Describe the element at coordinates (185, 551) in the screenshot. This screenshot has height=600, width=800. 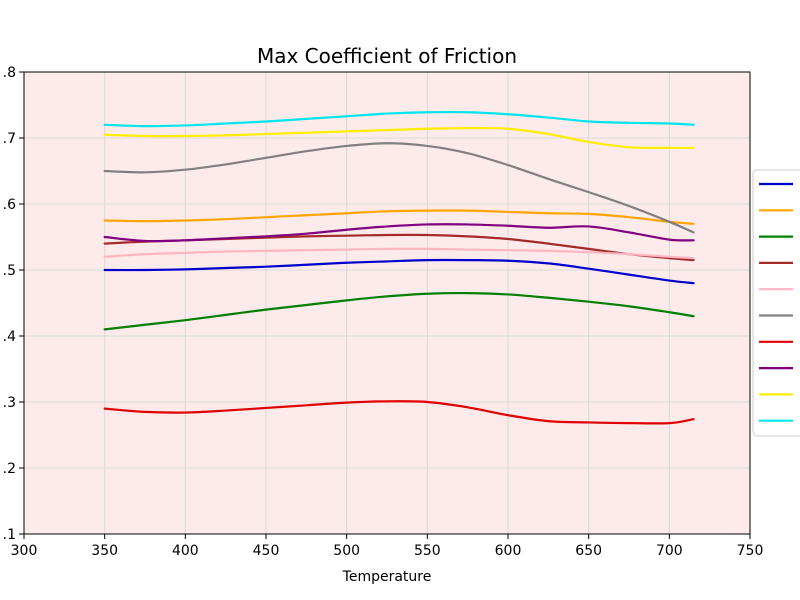
I see `x-tick-label: 400` at that location.